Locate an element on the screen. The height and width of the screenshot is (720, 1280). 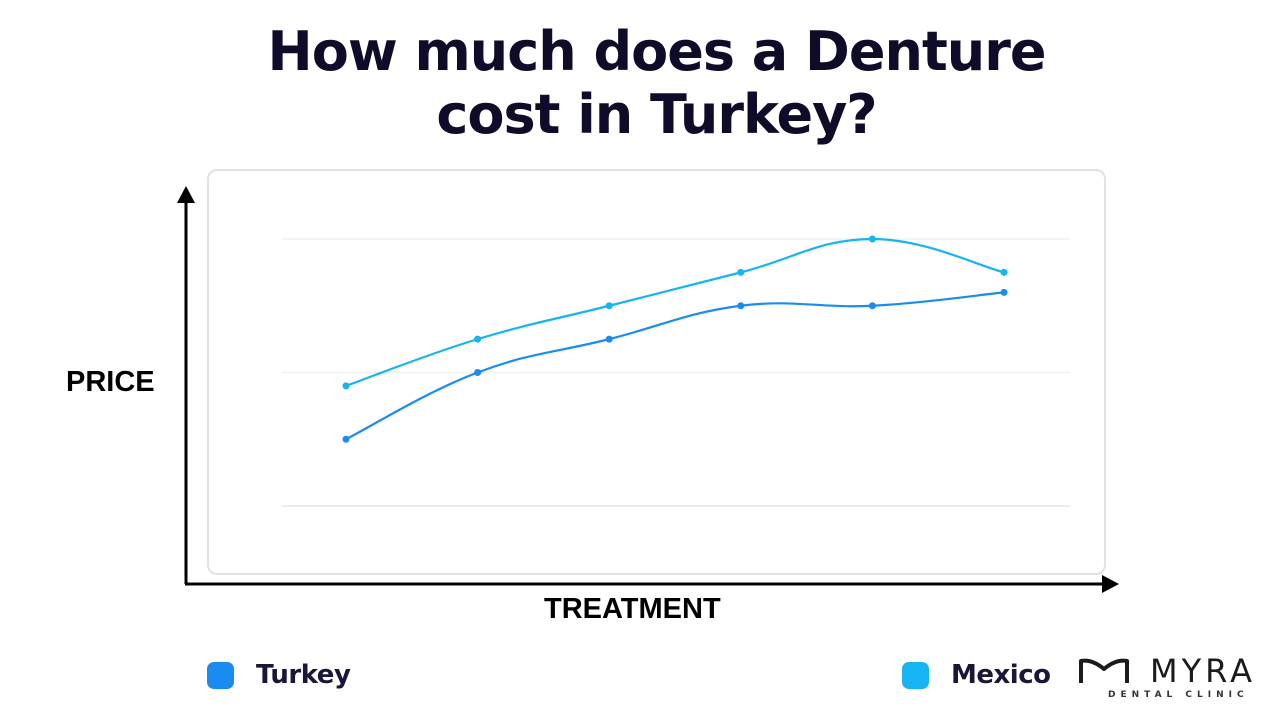
x-axis-arrow-icon is located at coordinates (1110, 584).